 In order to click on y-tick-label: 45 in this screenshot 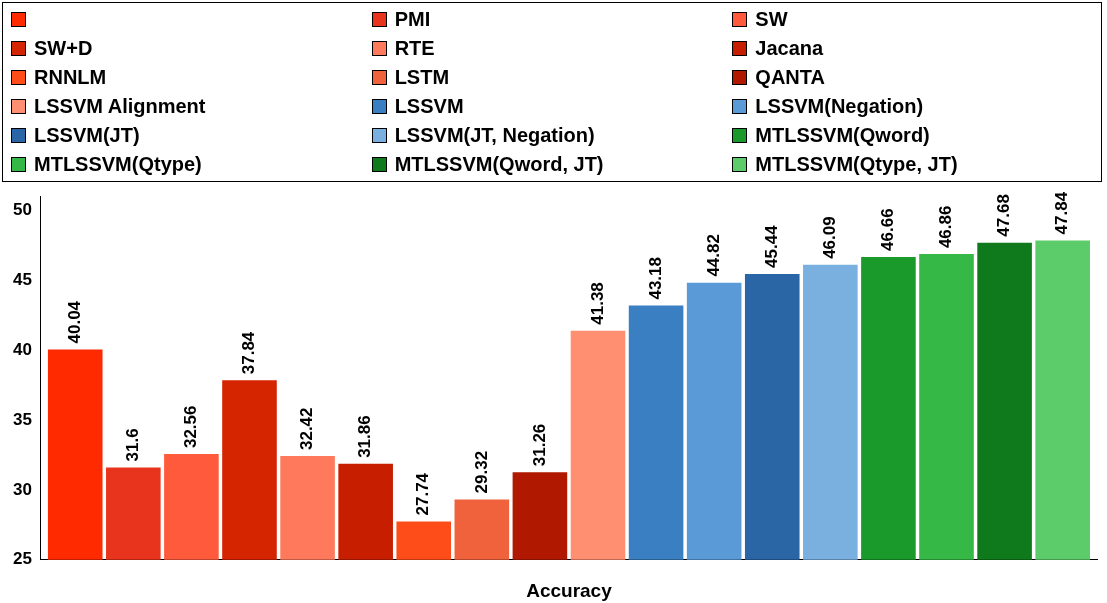, I will do `click(22, 279)`.